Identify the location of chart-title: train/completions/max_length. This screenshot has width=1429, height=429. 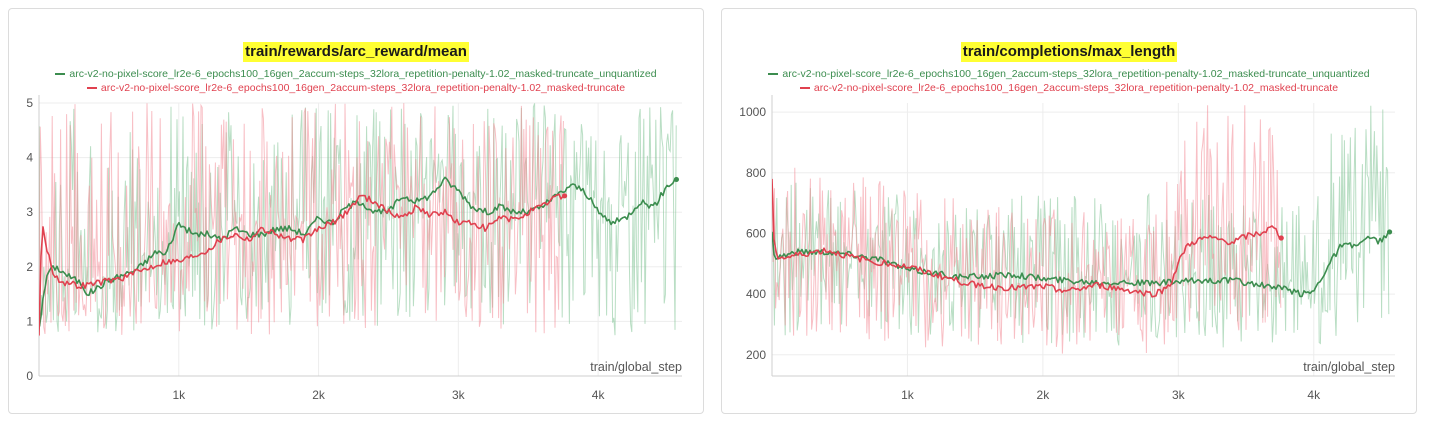
(1069, 52).